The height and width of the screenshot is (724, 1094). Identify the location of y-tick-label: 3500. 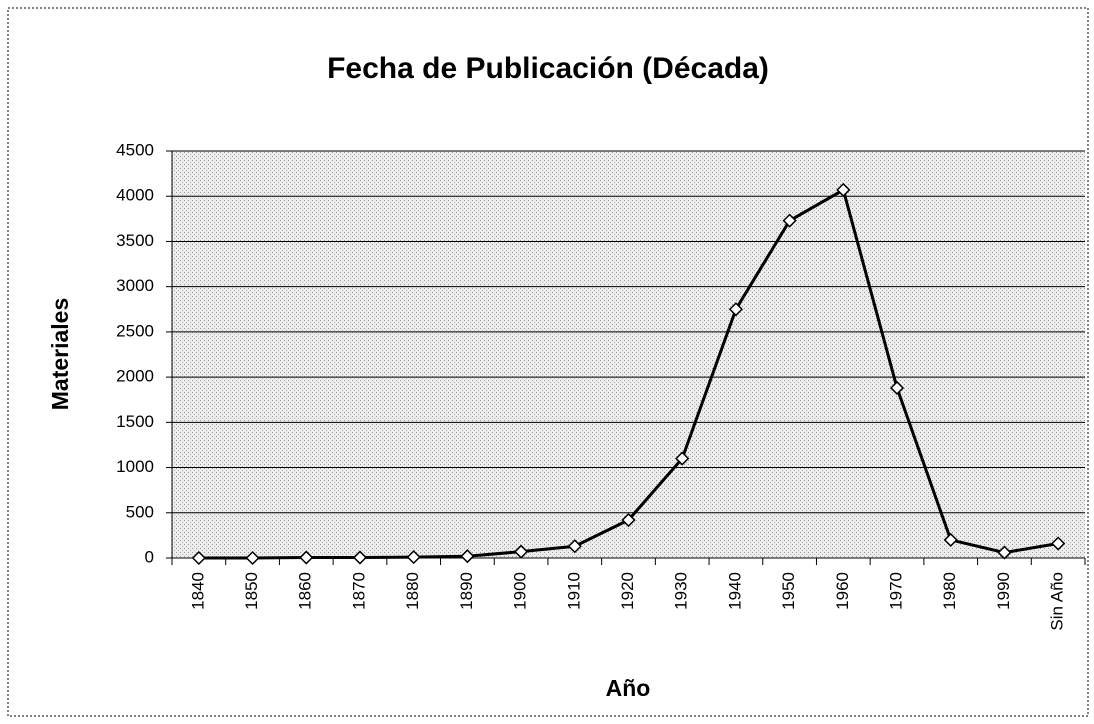
(135, 240).